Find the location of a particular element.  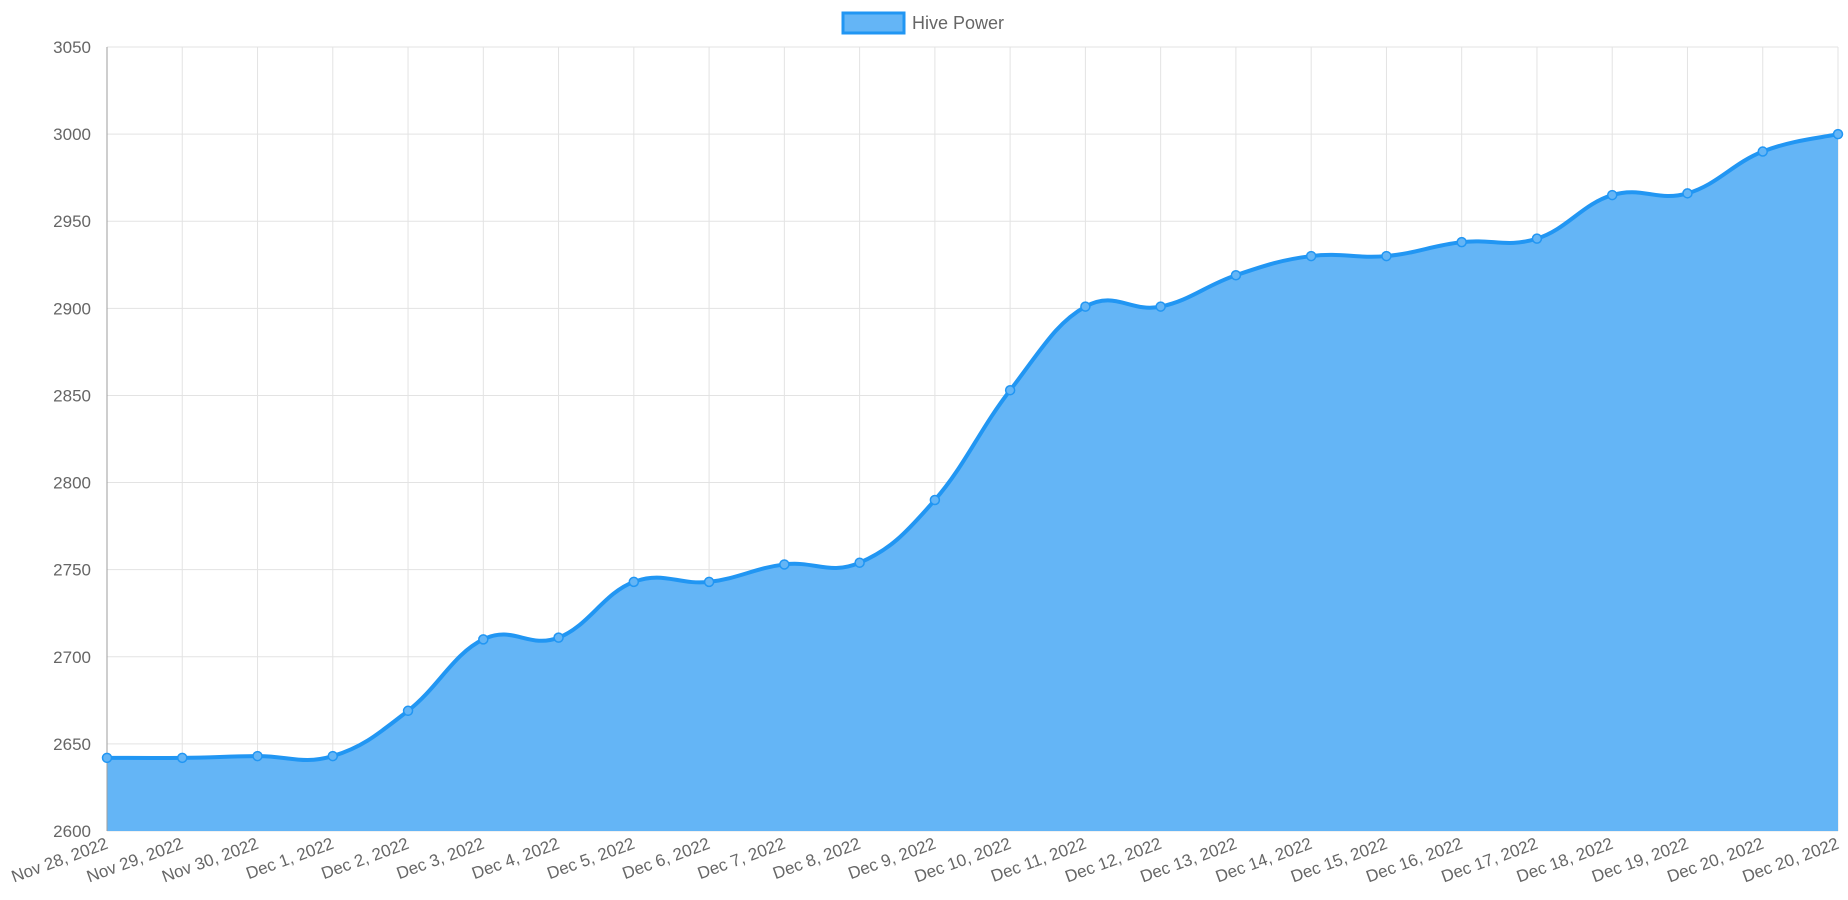

y-tick-label: 2950 is located at coordinates (72, 221).